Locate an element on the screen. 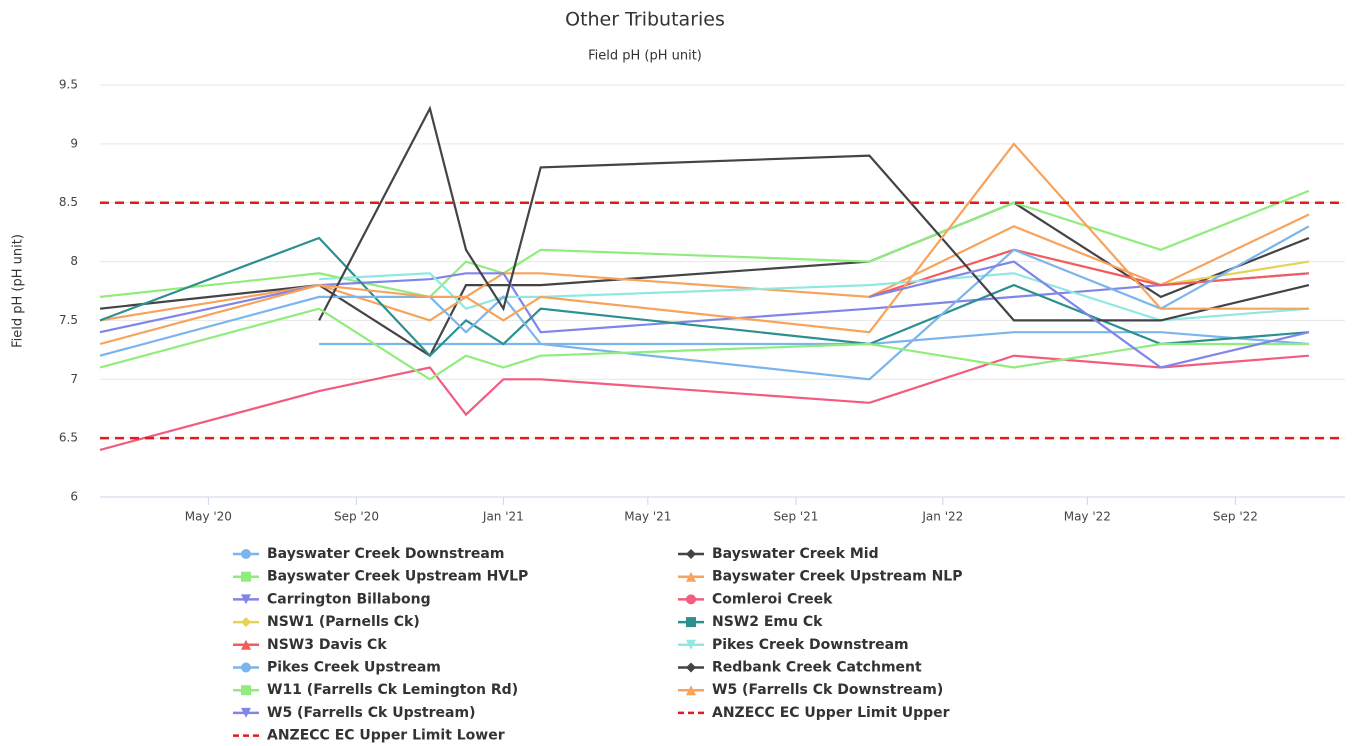  x-tick-label: Jan '22 is located at coordinates (942, 517).